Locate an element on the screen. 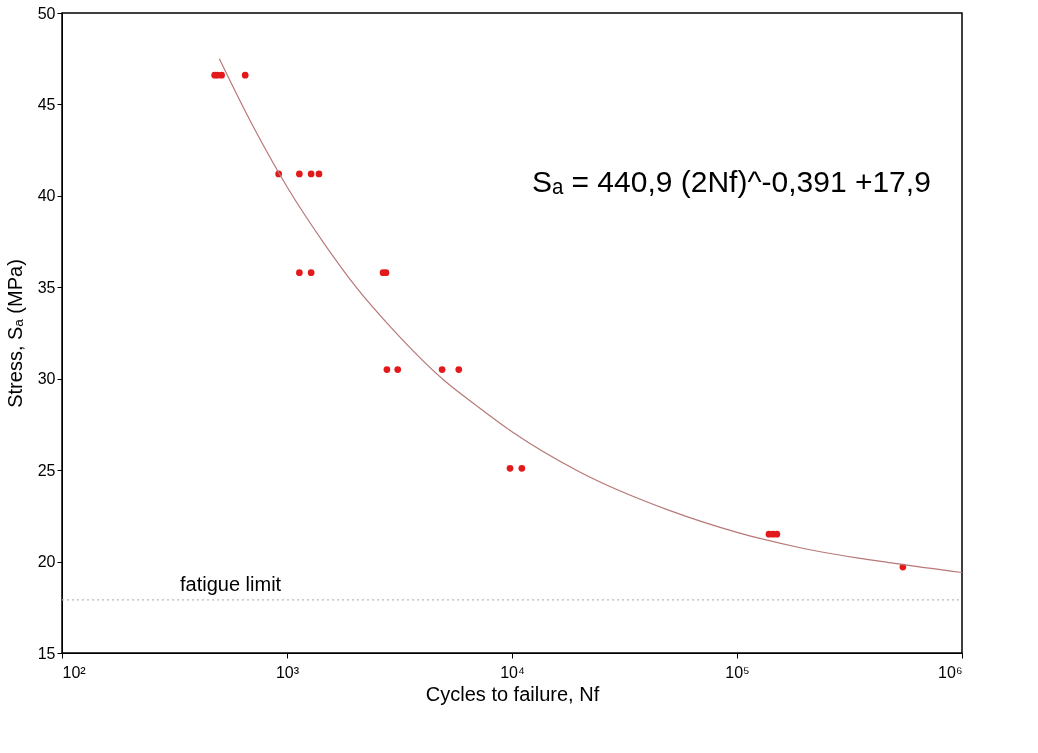 This screenshot has width=1038, height=753. ref-line-label: fatigue limit is located at coordinates (231, 583).